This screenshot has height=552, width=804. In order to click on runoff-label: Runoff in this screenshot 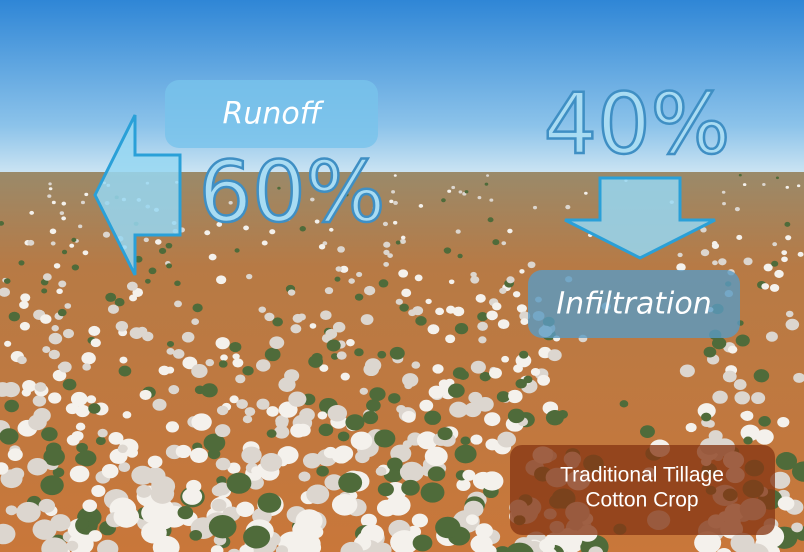, I will do `click(274, 114)`.